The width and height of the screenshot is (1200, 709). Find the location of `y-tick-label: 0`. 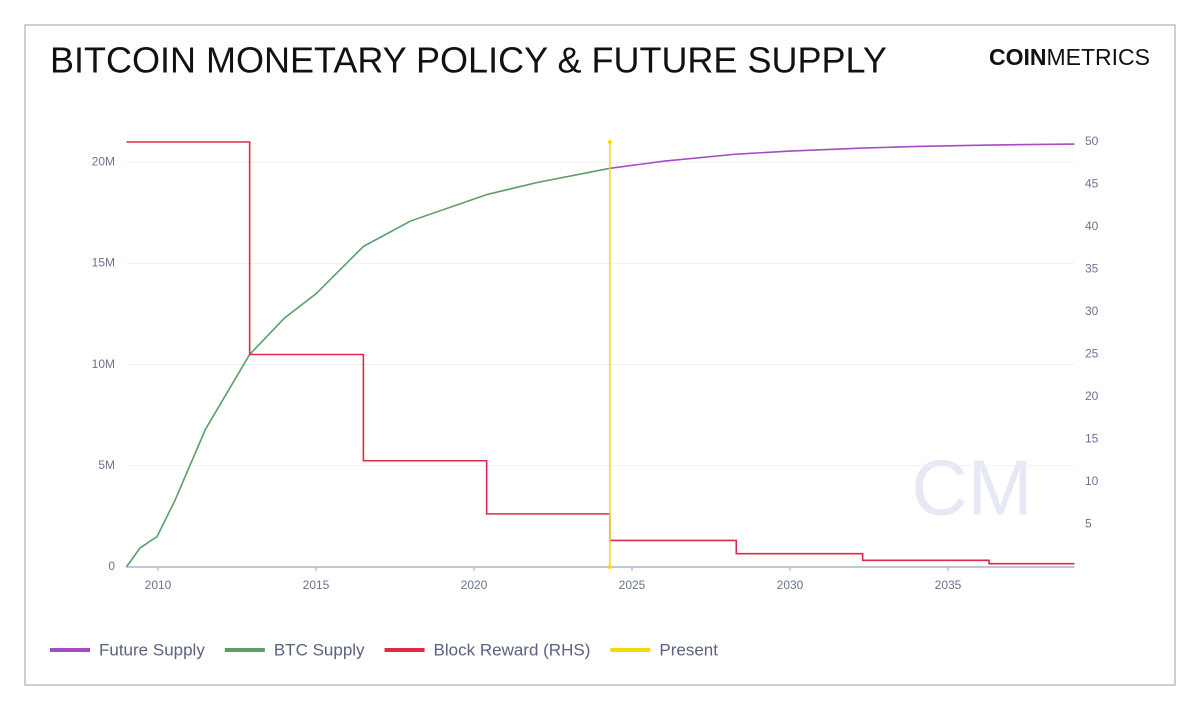

y-tick-label: 0 is located at coordinates (111, 566).